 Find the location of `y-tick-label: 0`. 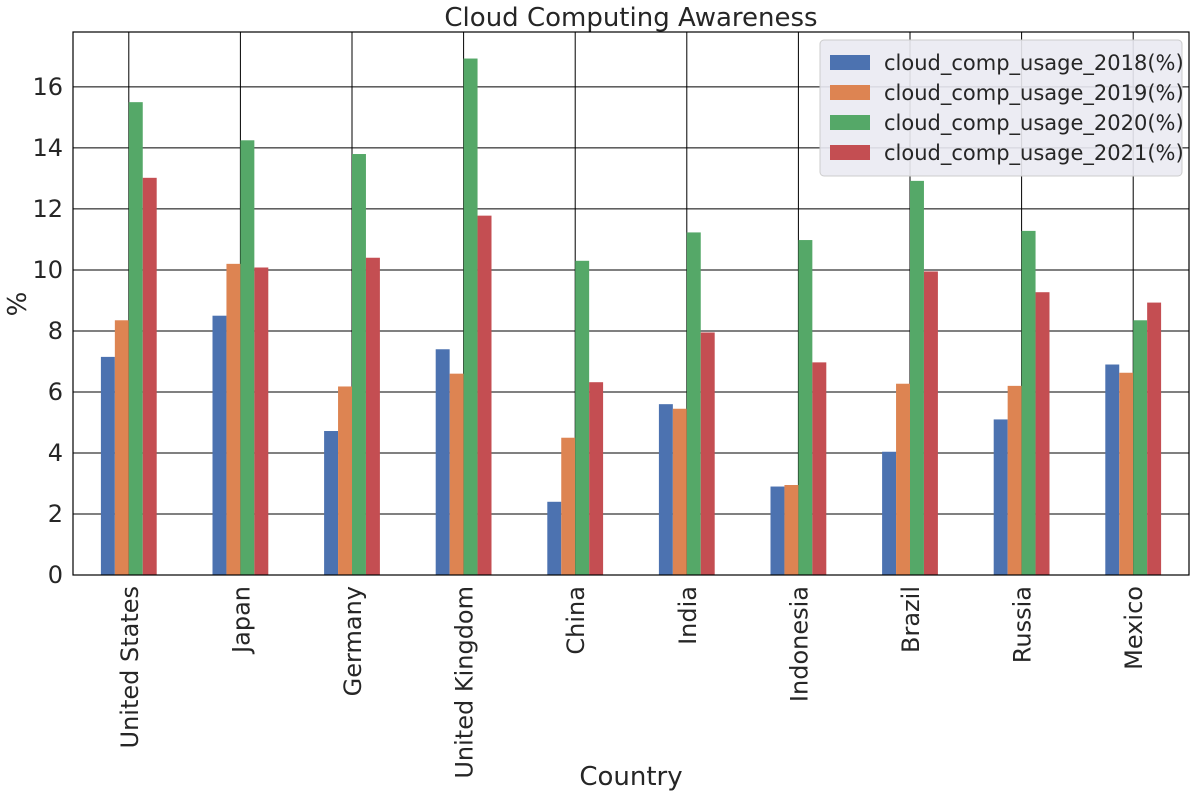

y-tick-label: 0 is located at coordinates (55, 575).